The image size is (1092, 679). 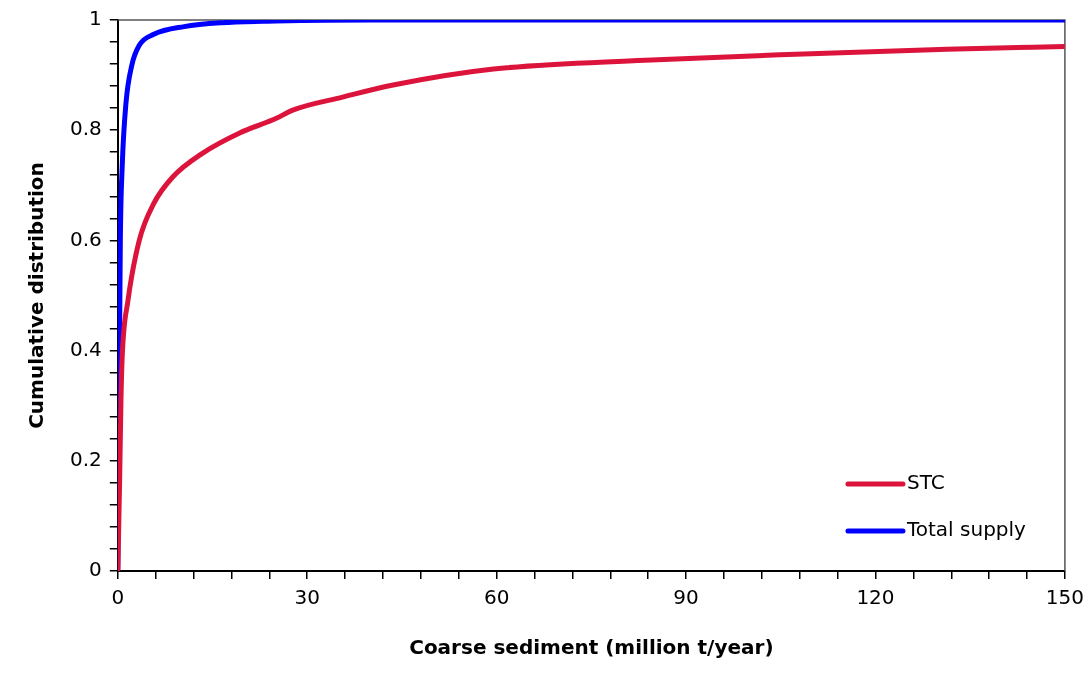 I want to click on y-axis-title: Cumulative distribution, so click(x=36, y=295).